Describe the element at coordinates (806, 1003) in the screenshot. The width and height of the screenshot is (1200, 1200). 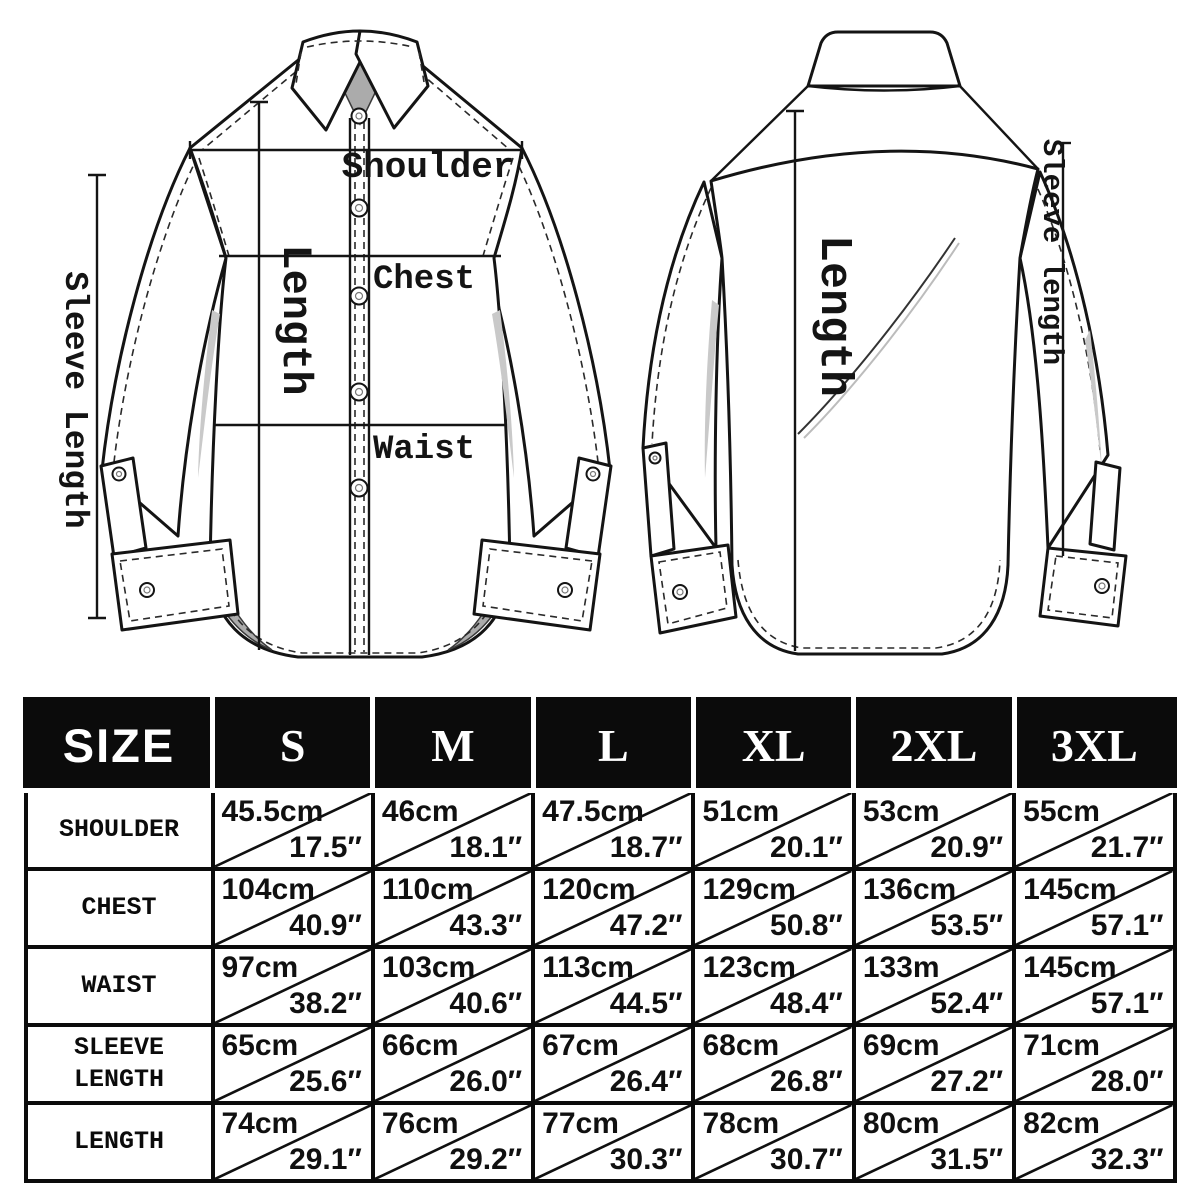
I see `inch-value: 48.4″` at that location.